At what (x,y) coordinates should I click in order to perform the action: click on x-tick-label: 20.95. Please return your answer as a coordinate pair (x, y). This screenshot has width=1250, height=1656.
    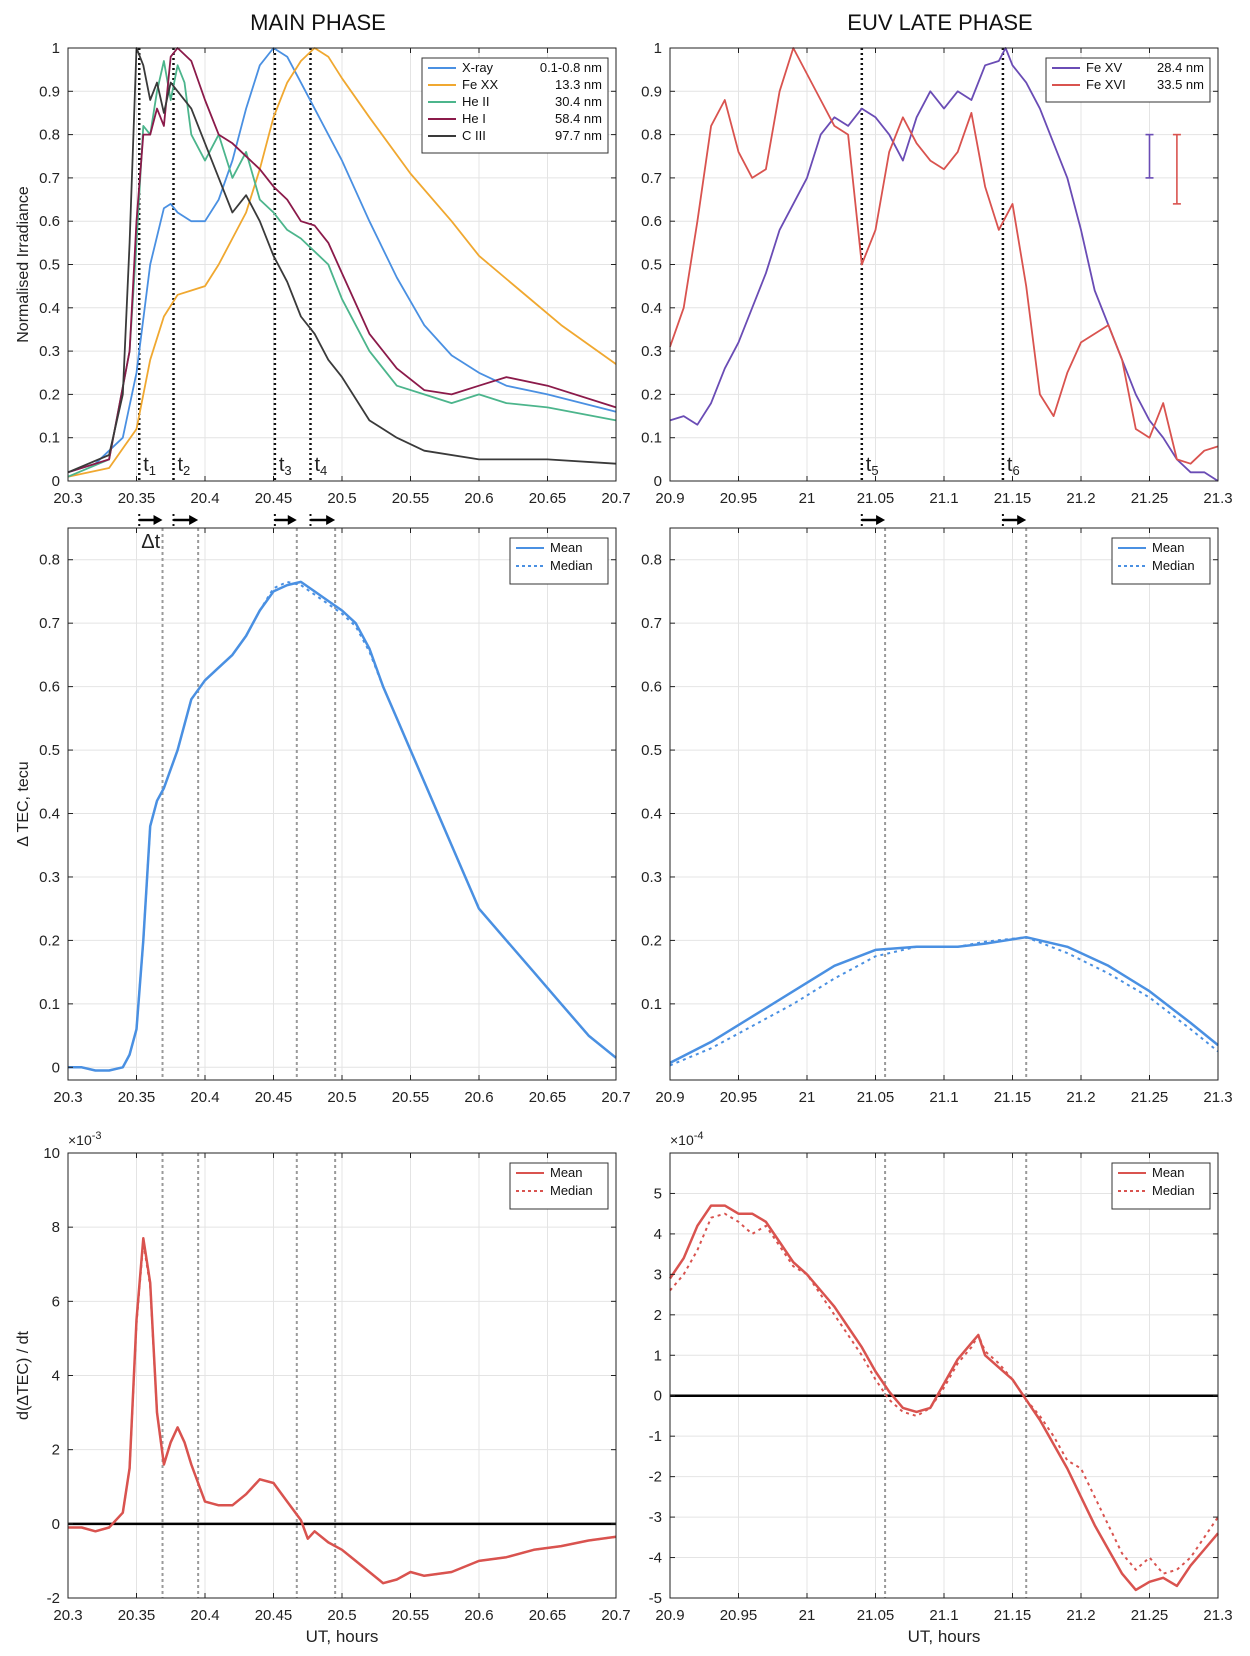
    Looking at the image, I should click on (739, 498).